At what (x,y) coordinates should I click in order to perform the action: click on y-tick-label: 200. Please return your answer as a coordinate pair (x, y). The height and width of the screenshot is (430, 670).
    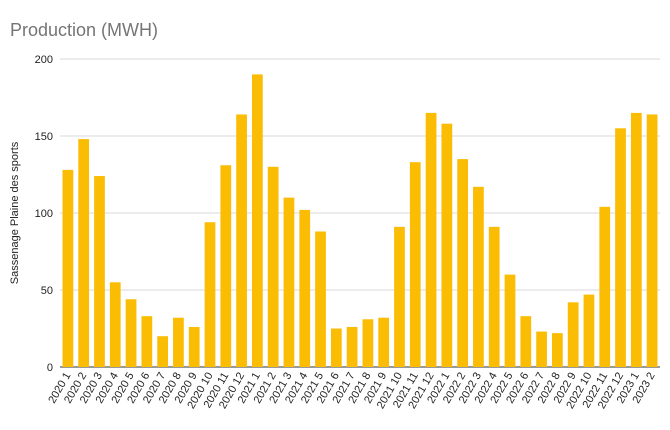
    Looking at the image, I should click on (44, 60).